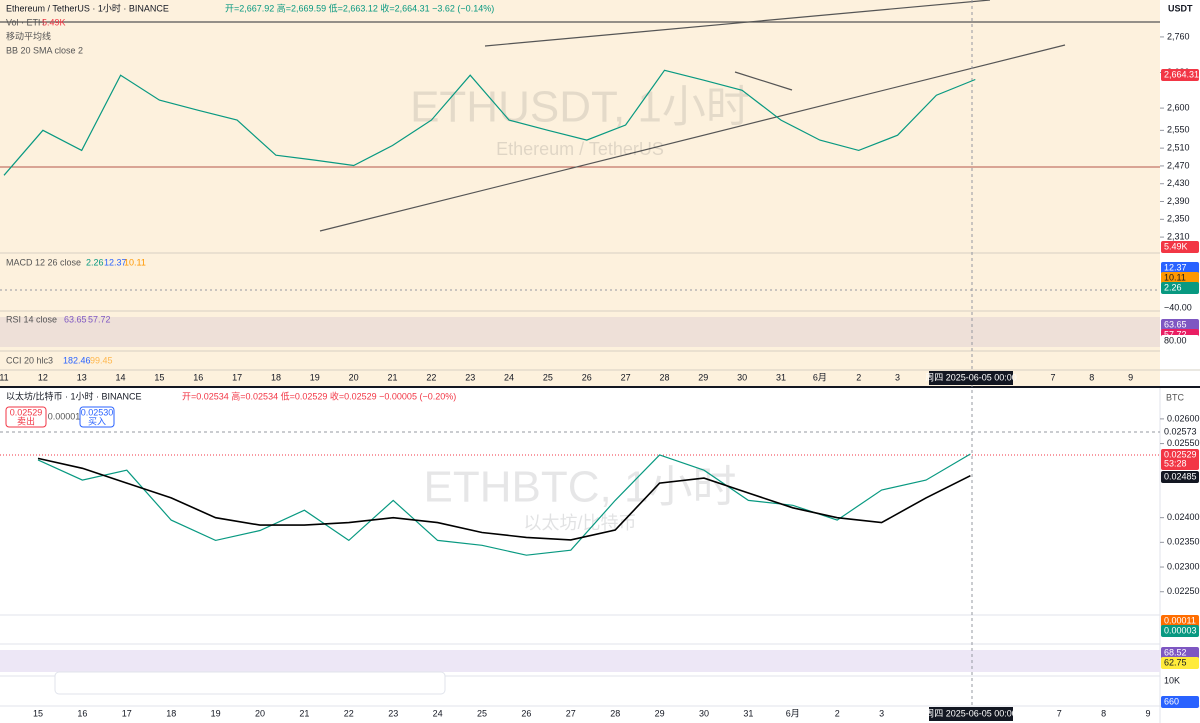  Describe the element at coordinates (64, 416) in the screenshot. I see `spread: 0.00001` at that location.